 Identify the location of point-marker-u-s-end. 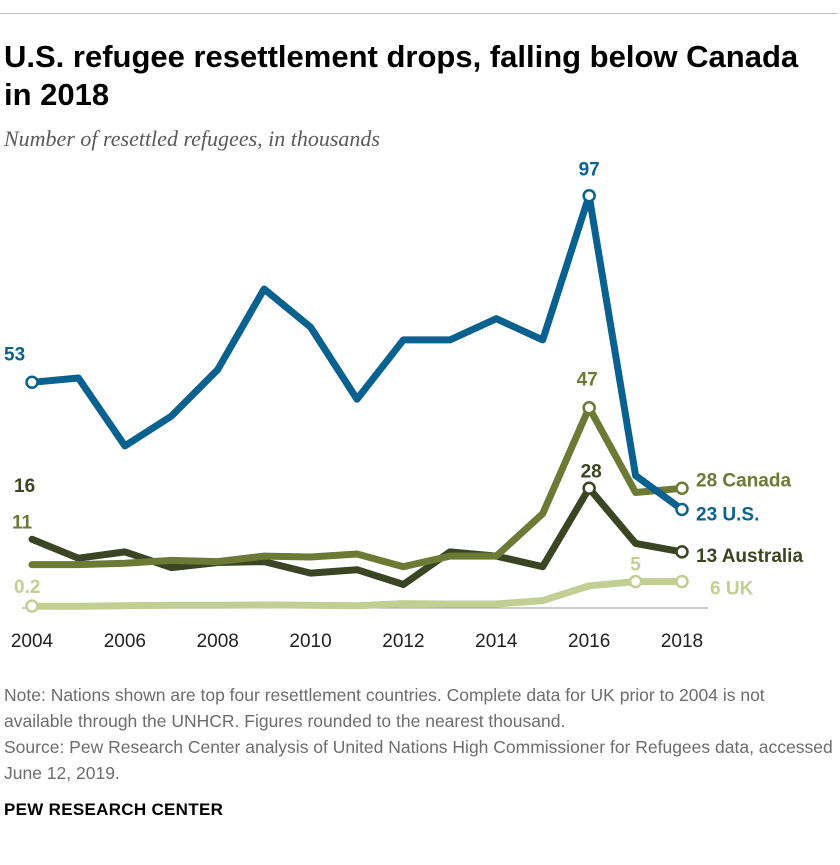
(682, 509).